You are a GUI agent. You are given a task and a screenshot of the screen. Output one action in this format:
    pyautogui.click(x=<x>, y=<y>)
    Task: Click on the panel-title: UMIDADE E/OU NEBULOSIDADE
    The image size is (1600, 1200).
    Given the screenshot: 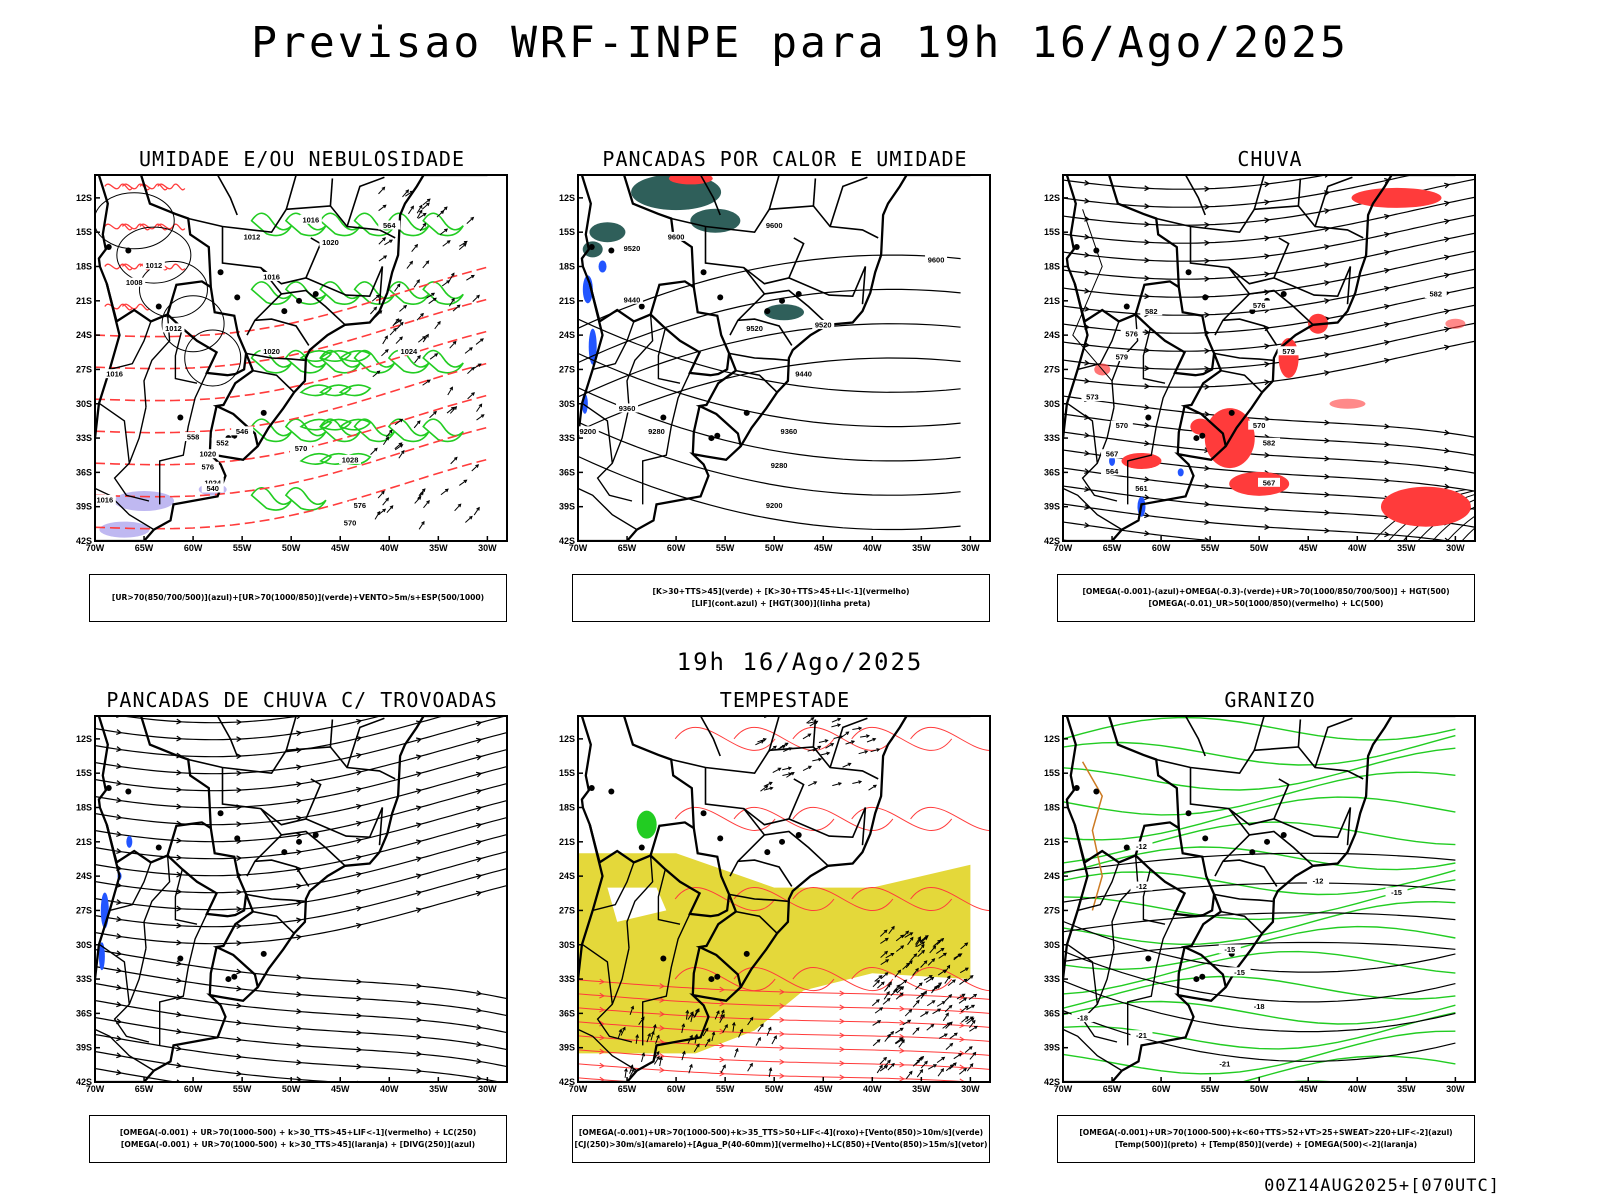 What is the action you would take?
    pyautogui.click(x=302, y=159)
    